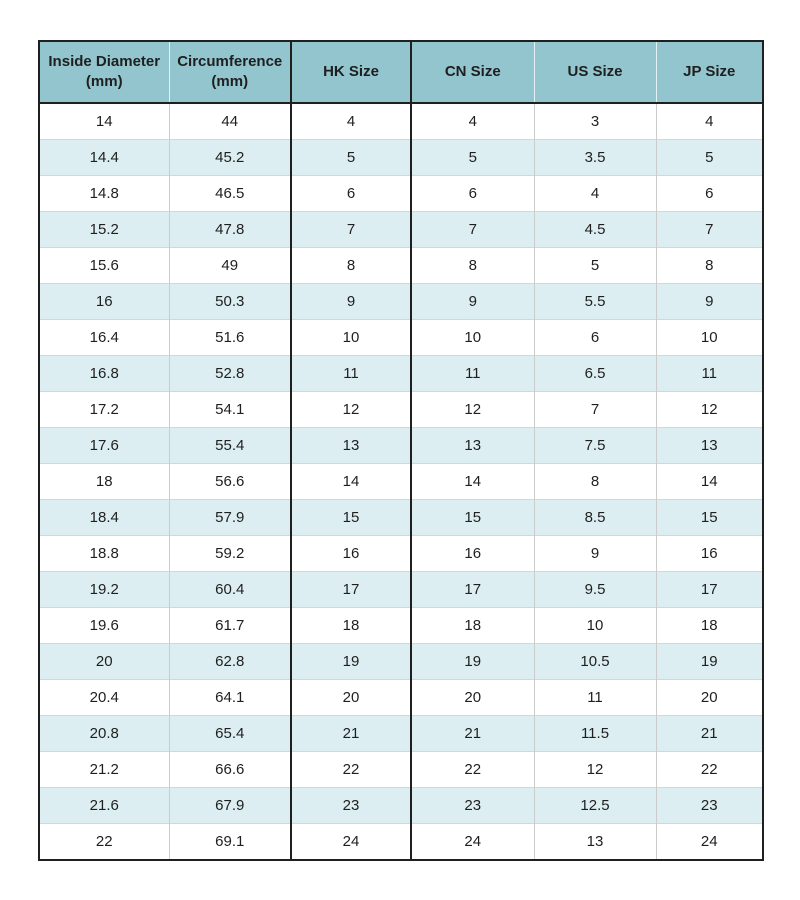 The width and height of the screenshot is (800, 900). Describe the element at coordinates (401, 553) in the screenshot. I see `table-row: 18.8 59.2 16 16 9 16` at that location.